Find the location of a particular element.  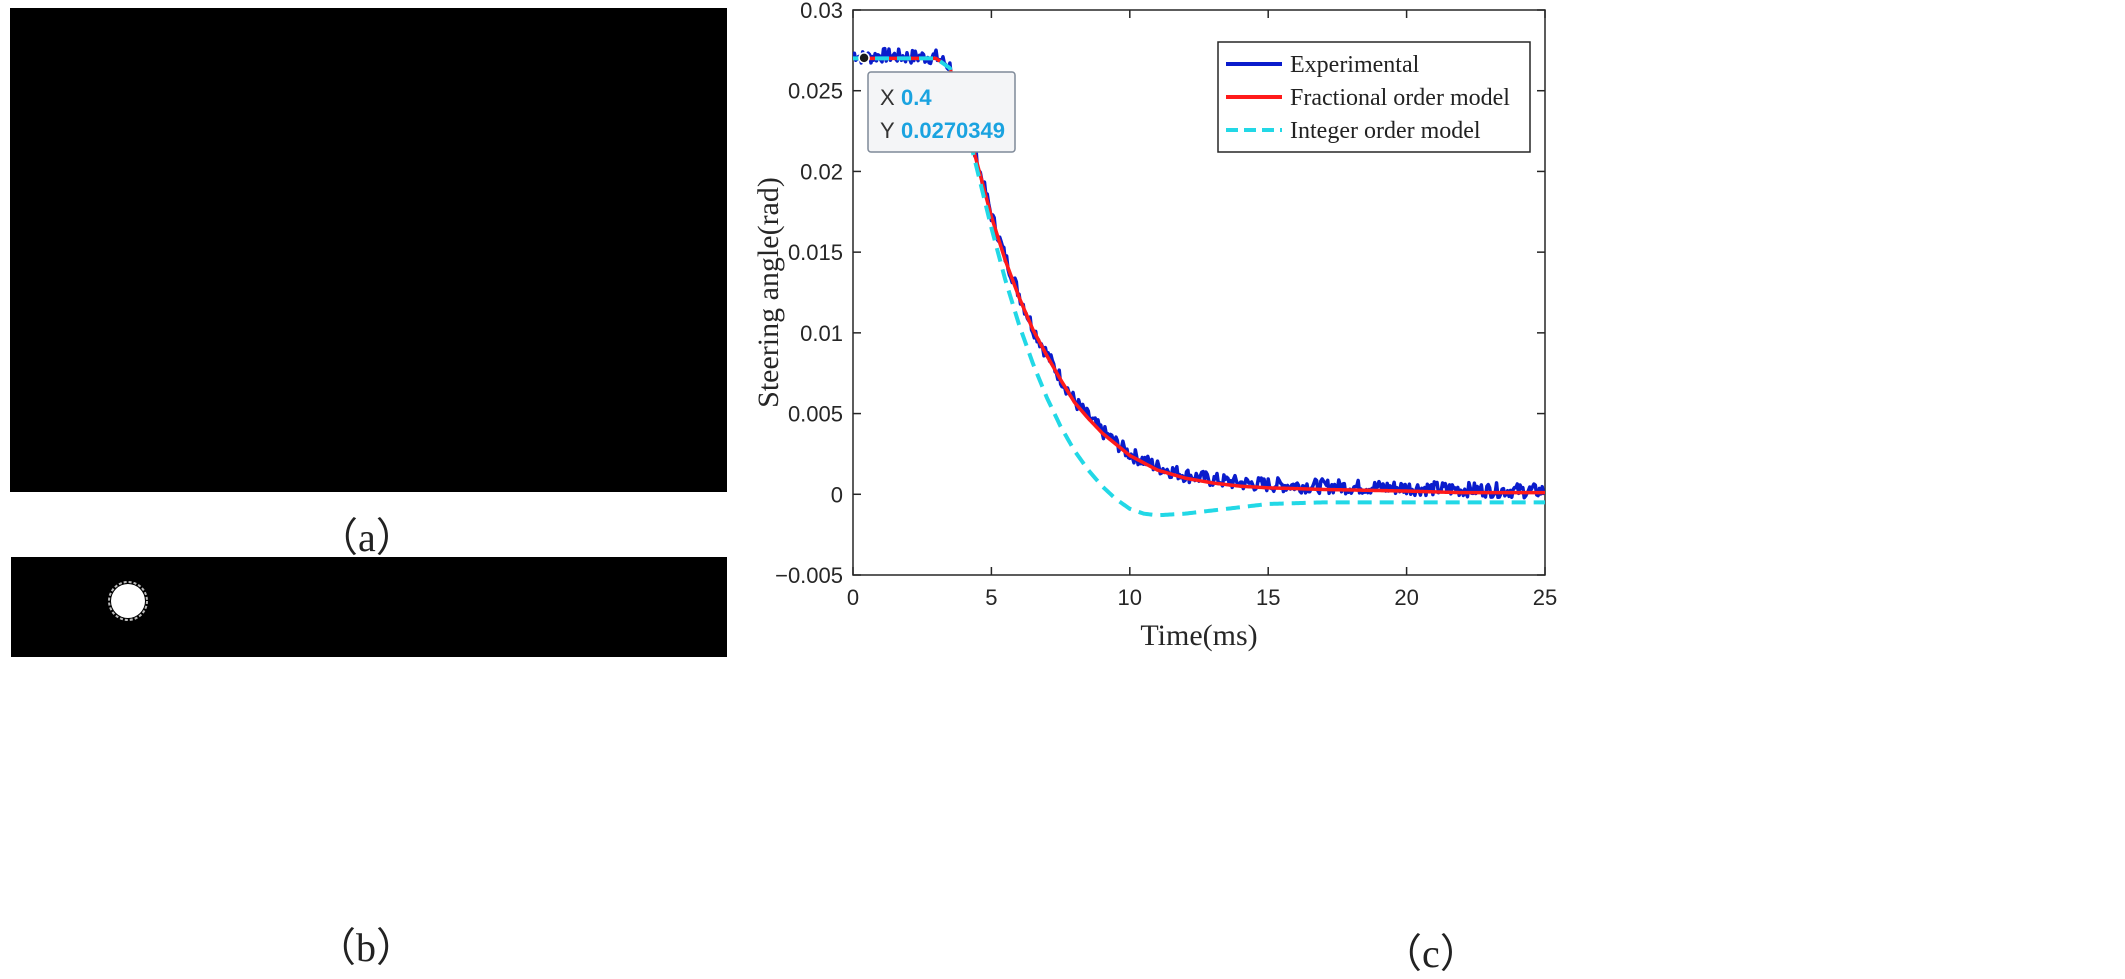

y-tick-label: −0.005 is located at coordinates (809, 575).